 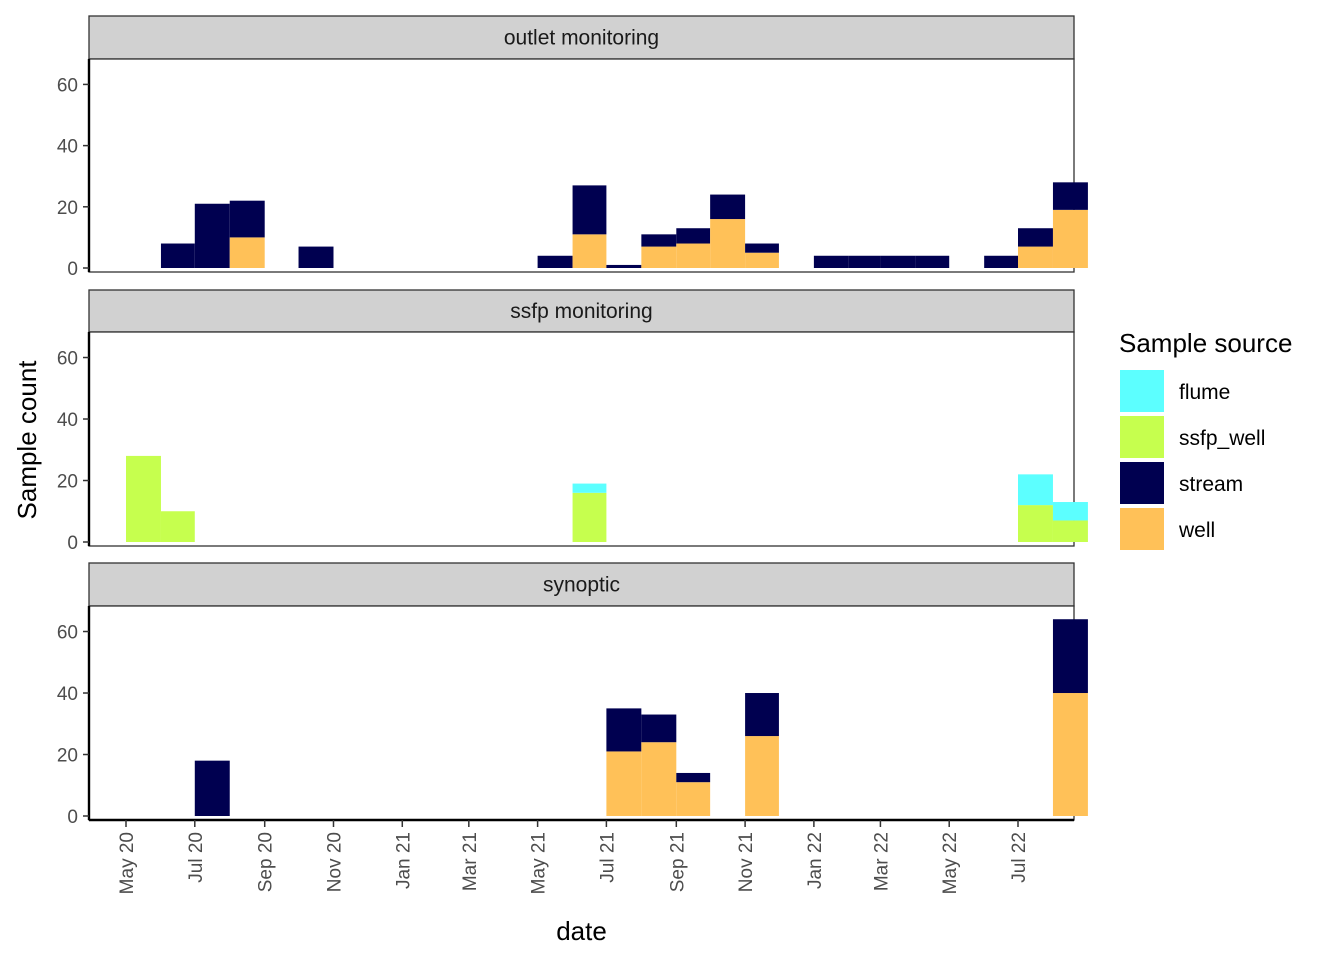 What do you see at coordinates (127, 863) in the screenshot?
I see `x-tick-label: May 20` at bounding box center [127, 863].